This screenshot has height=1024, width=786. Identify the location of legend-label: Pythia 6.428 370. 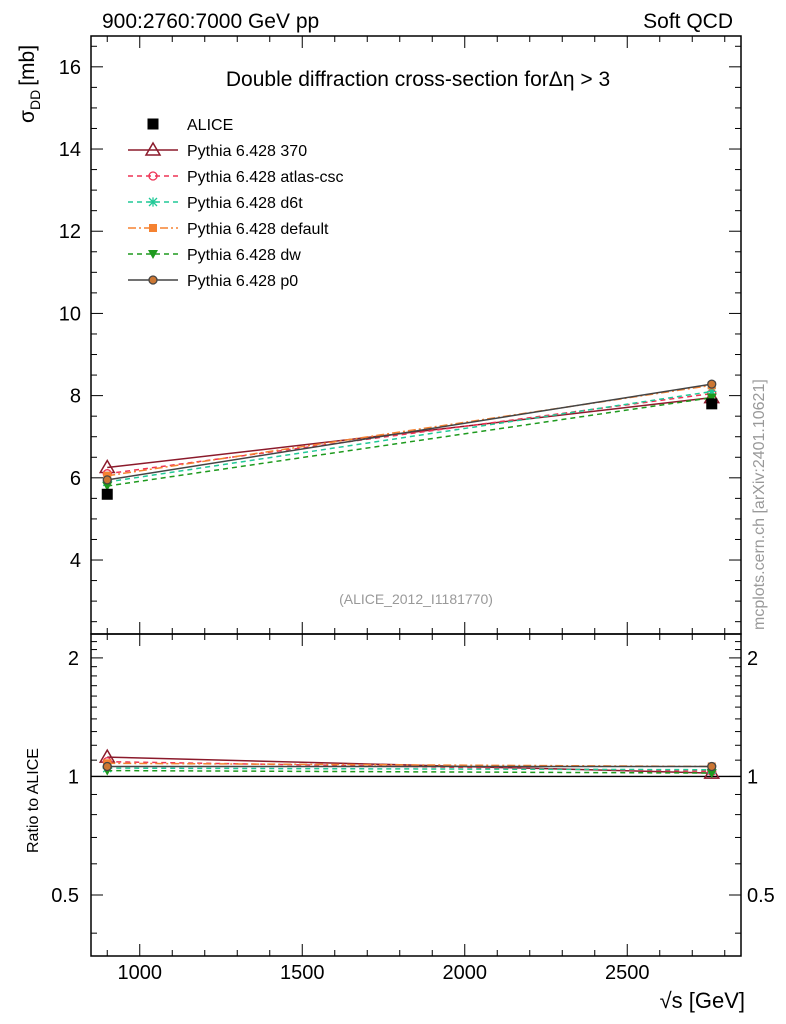
(247, 151).